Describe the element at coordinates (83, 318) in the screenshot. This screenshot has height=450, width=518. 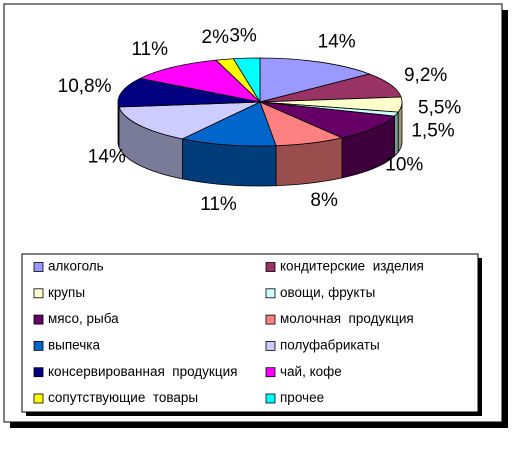
I see `legend-label: мясо, рыба` at that location.